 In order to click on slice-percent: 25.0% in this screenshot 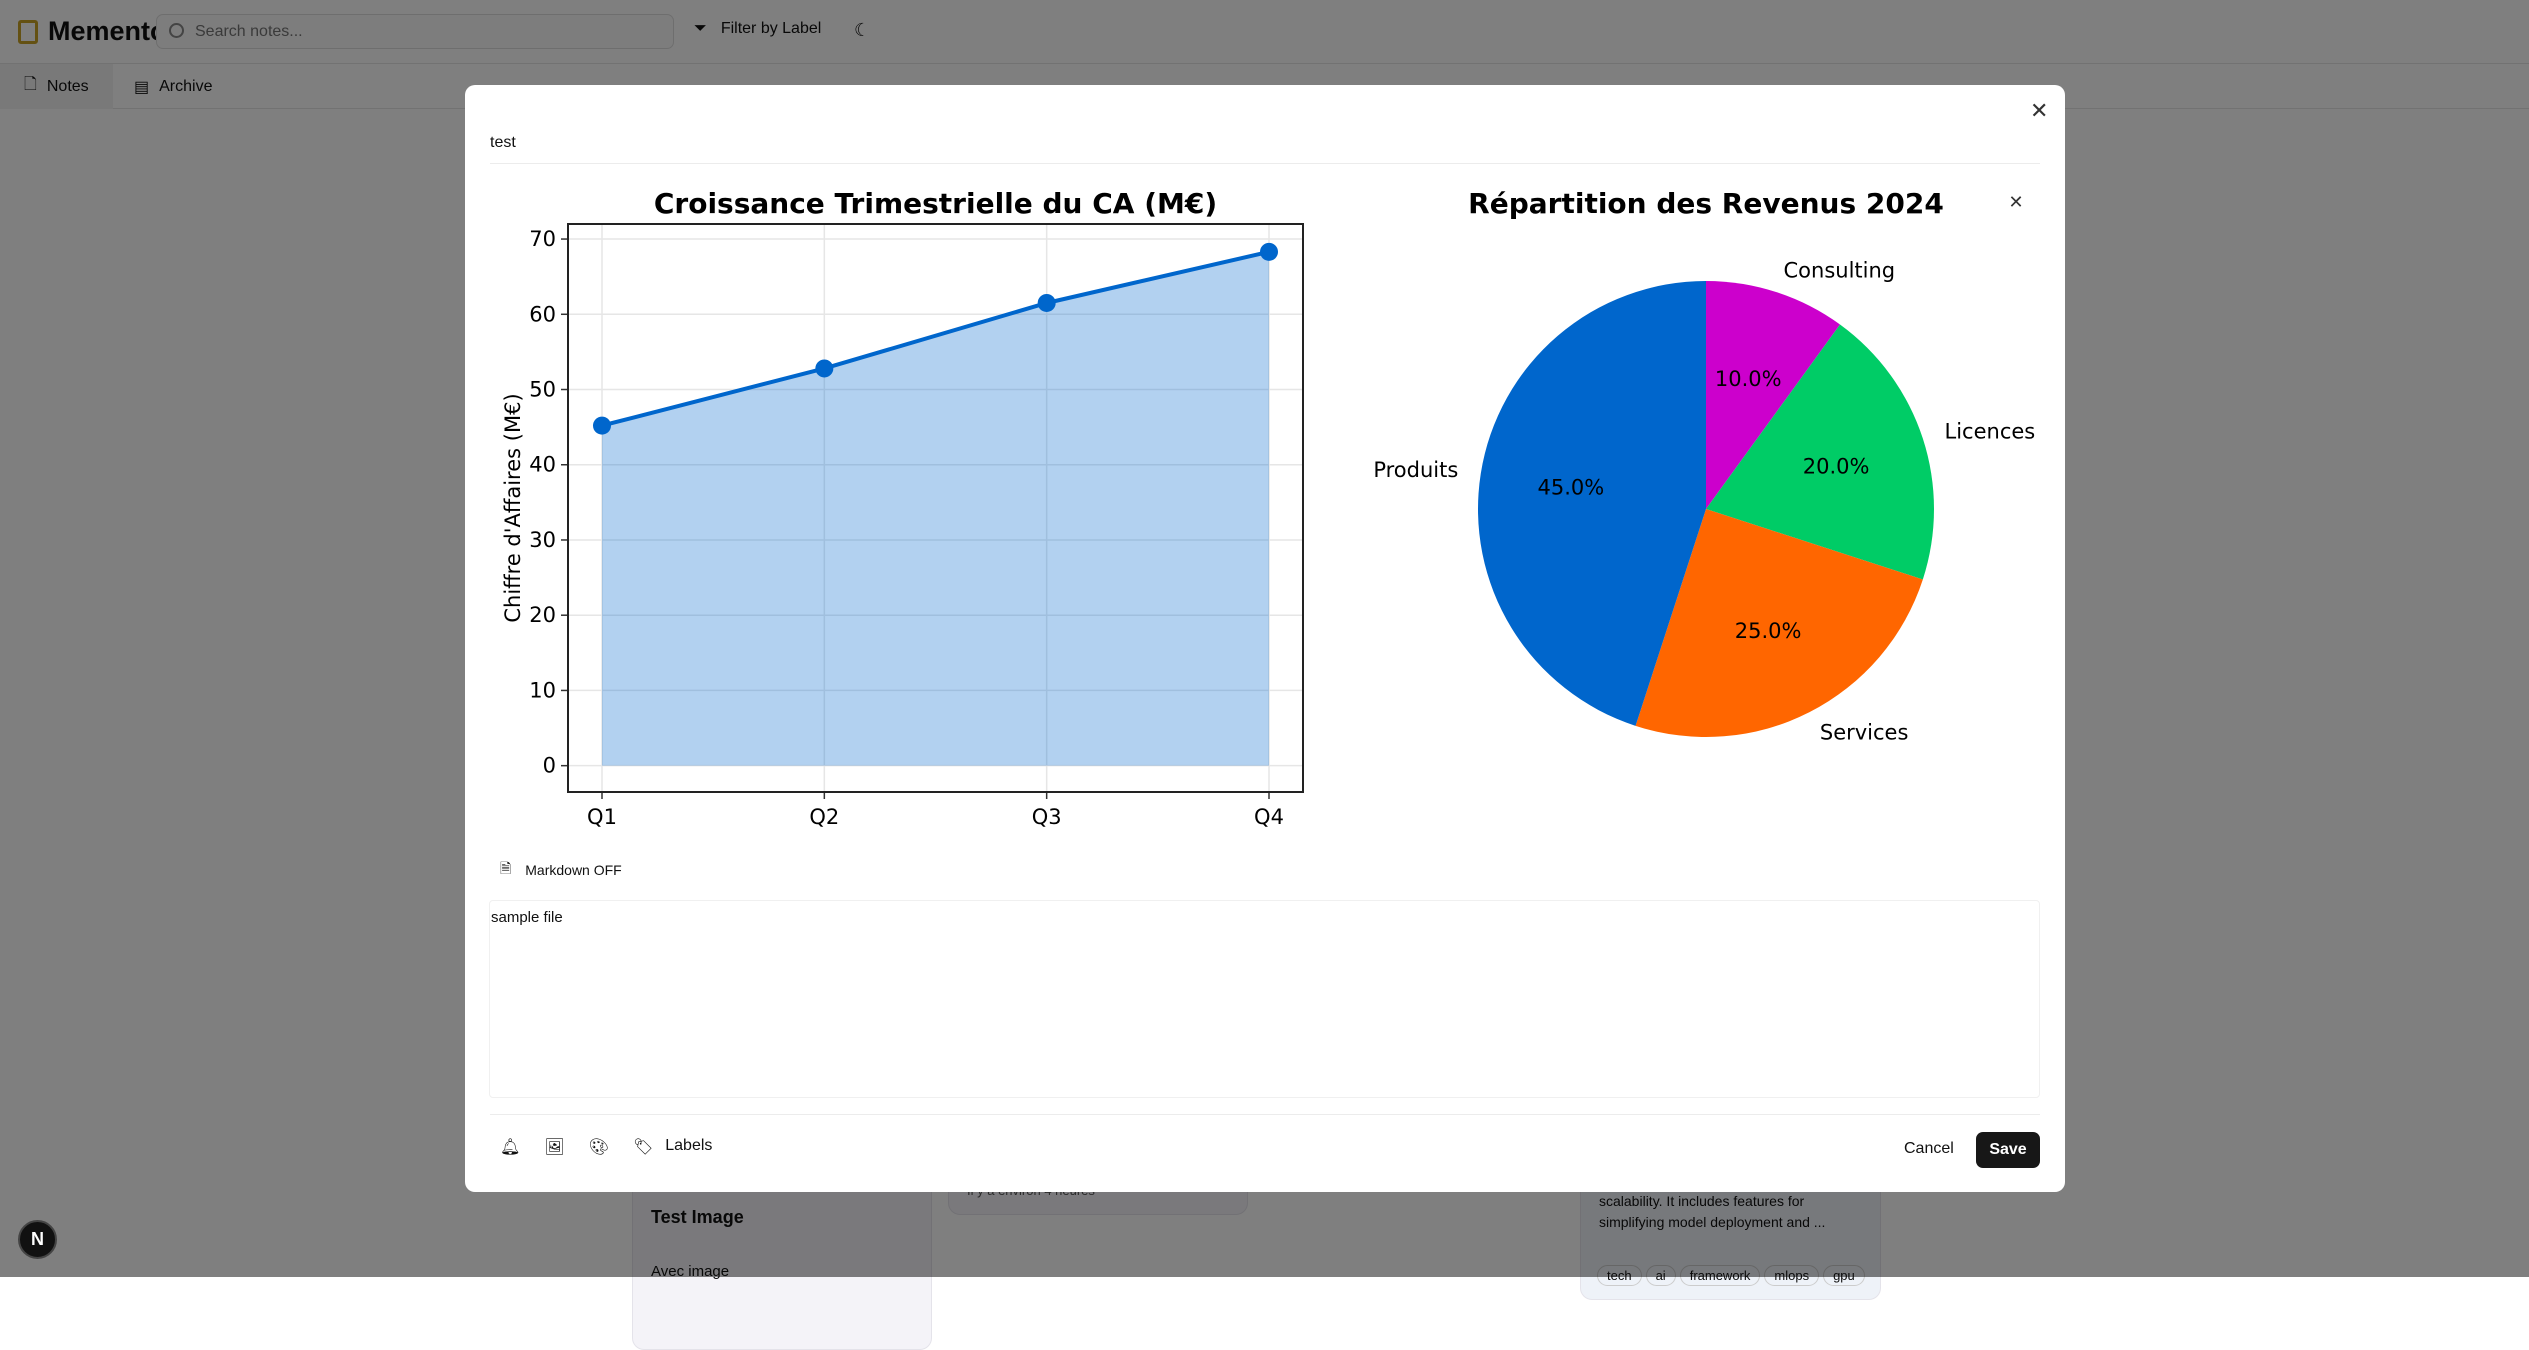, I will do `click(1768, 631)`.